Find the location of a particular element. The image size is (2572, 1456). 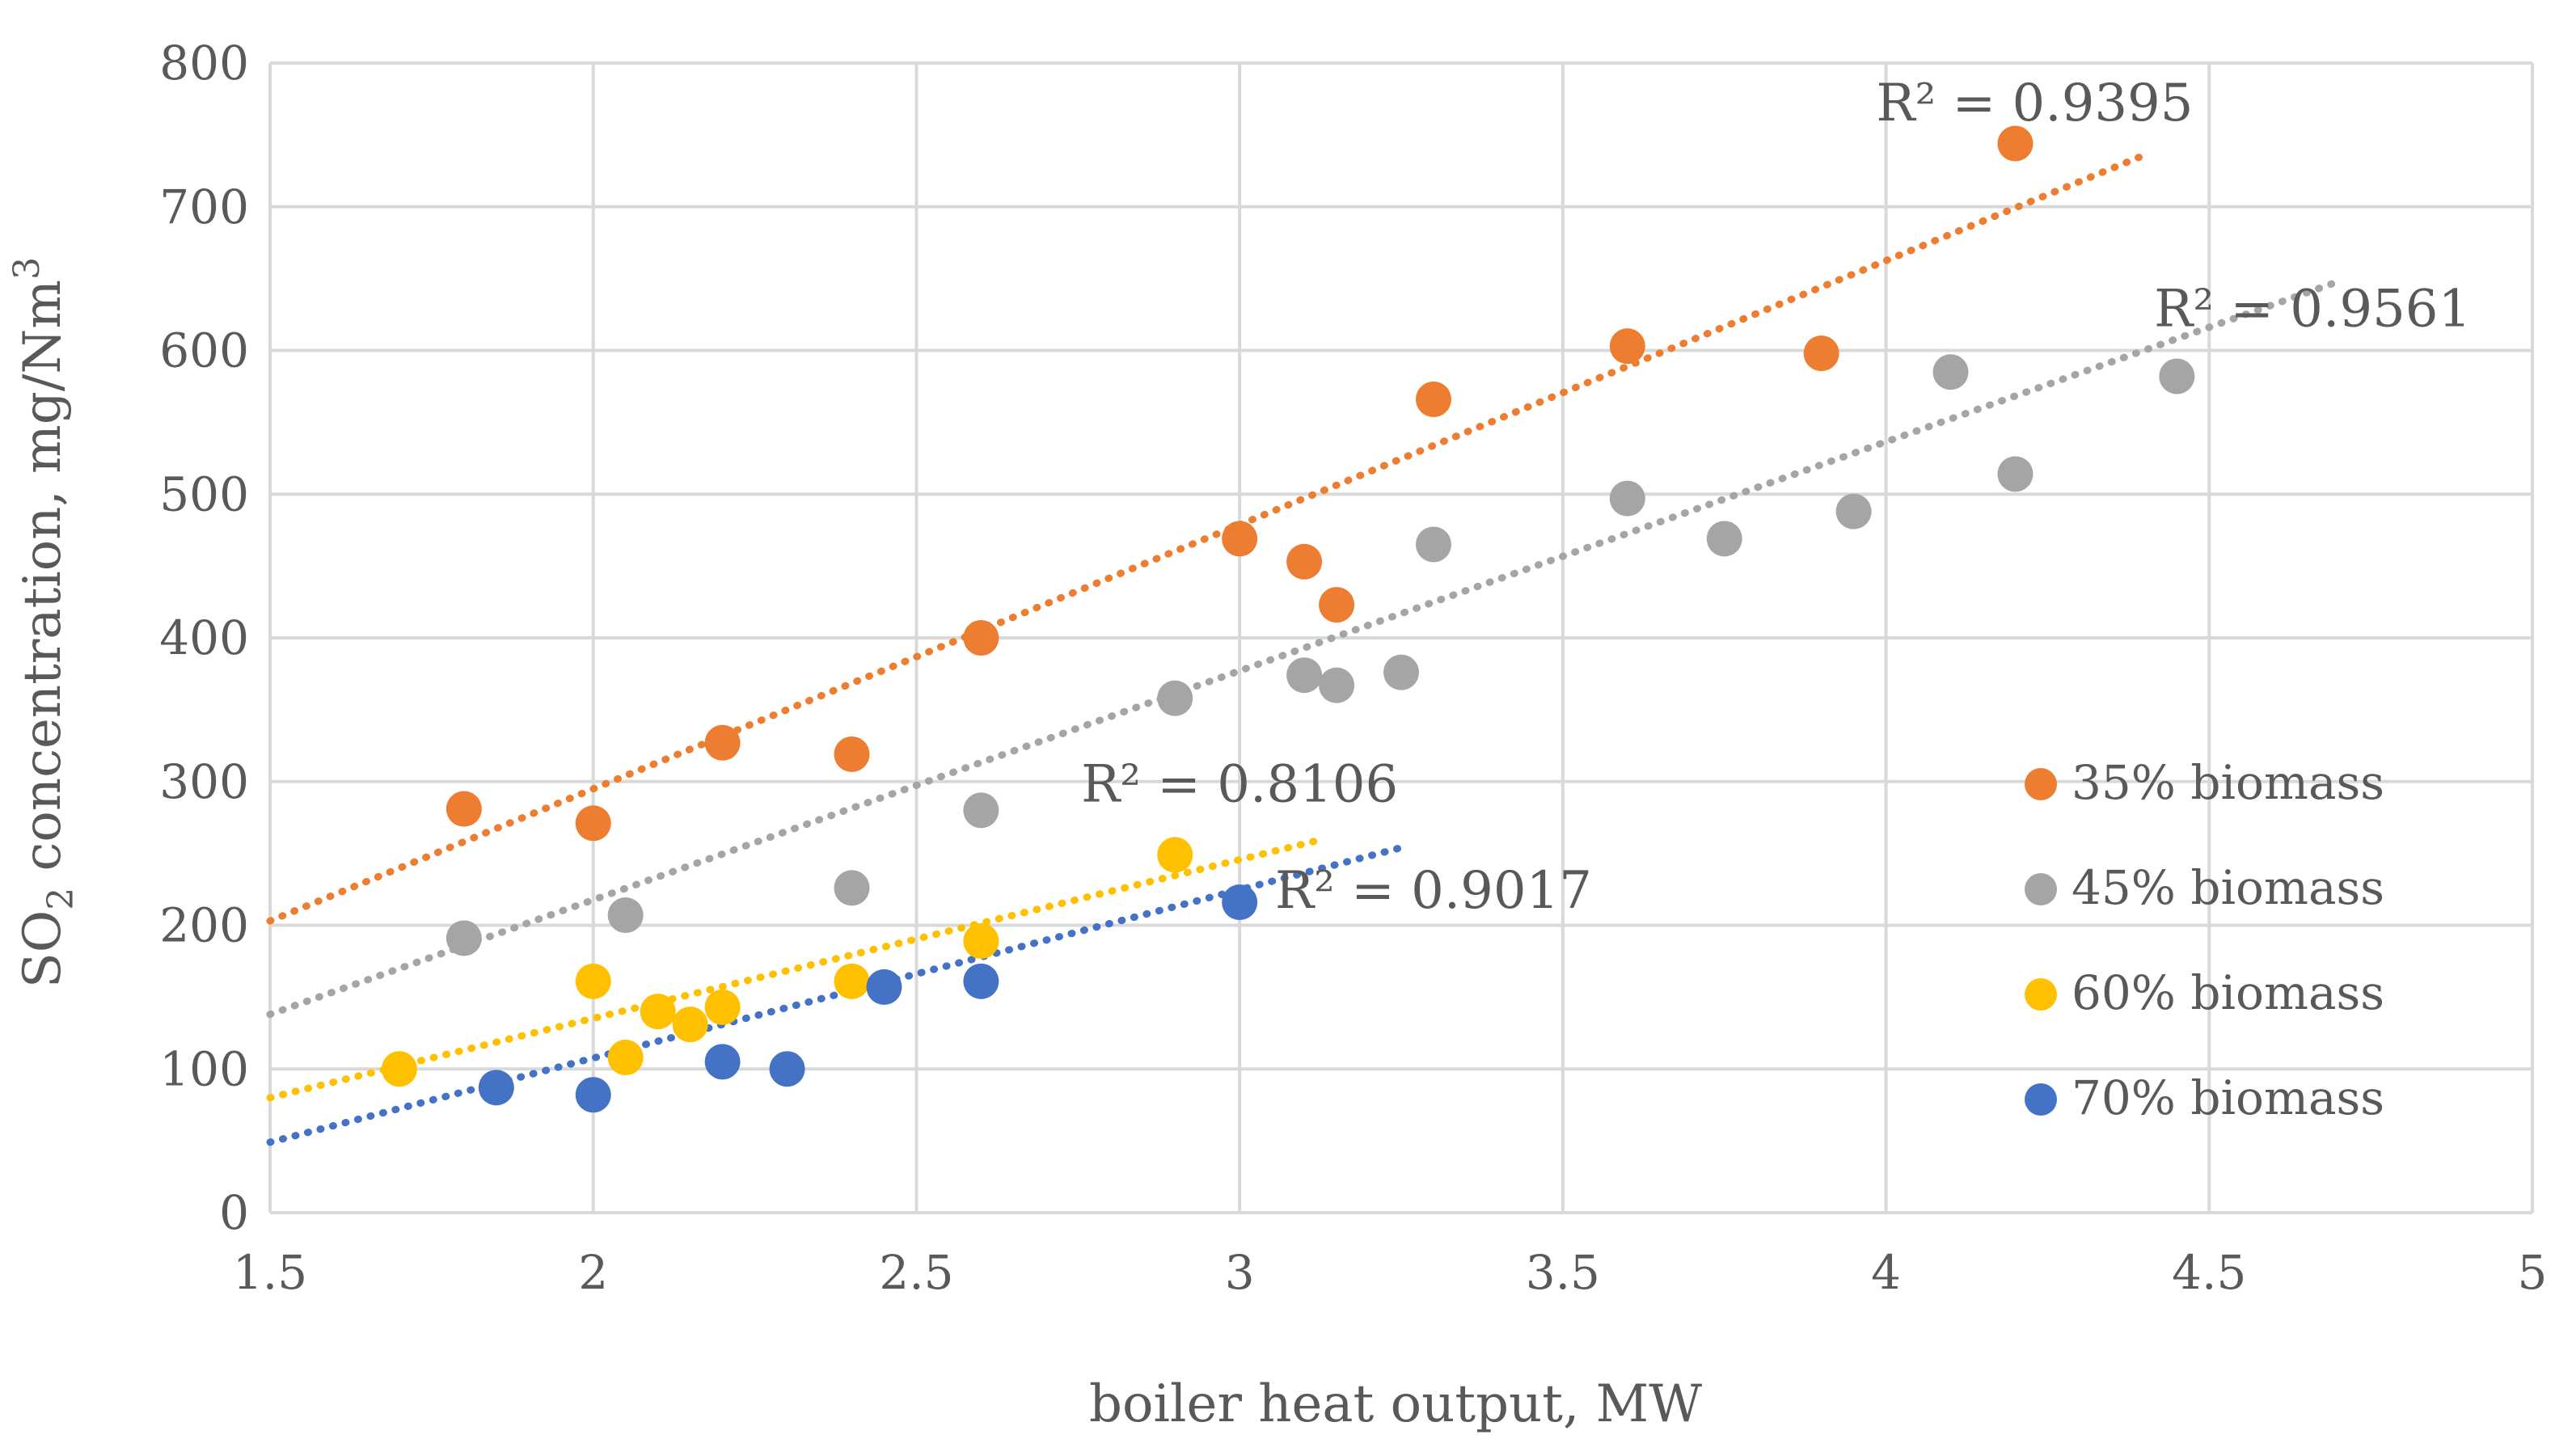

legend-marker-45-biomass is located at coordinates (2041, 889).